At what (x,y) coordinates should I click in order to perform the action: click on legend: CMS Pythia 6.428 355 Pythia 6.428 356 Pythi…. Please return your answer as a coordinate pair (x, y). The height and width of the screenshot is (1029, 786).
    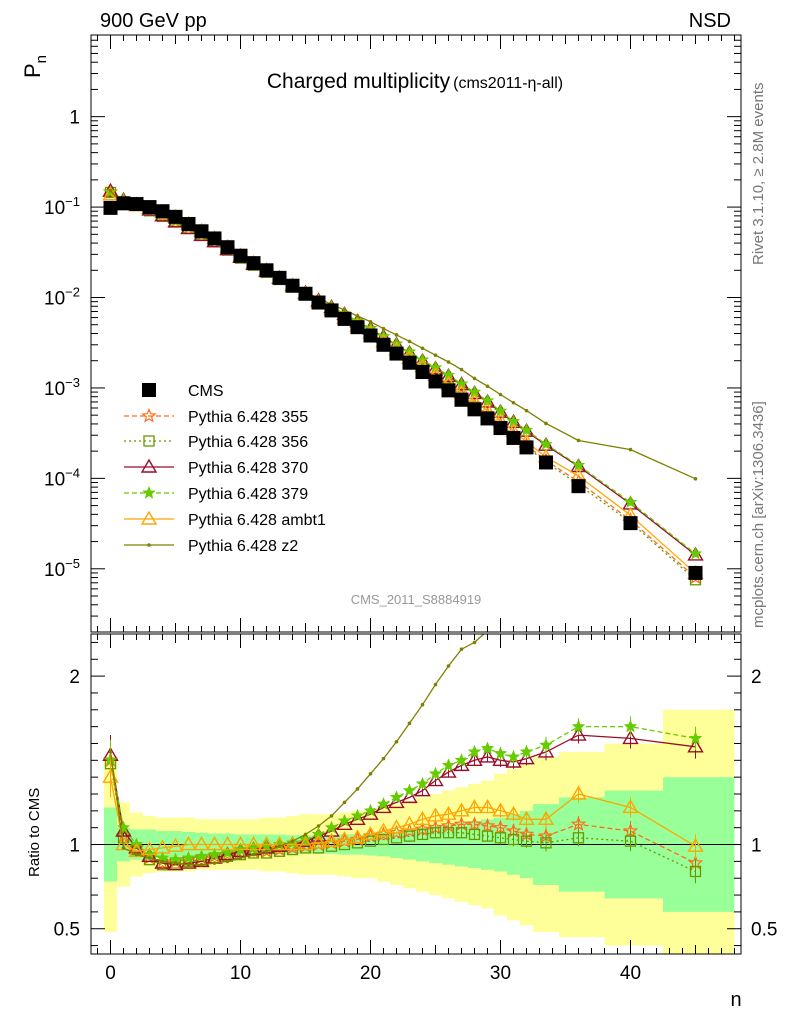
    Looking at the image, I should click on (225, 469).